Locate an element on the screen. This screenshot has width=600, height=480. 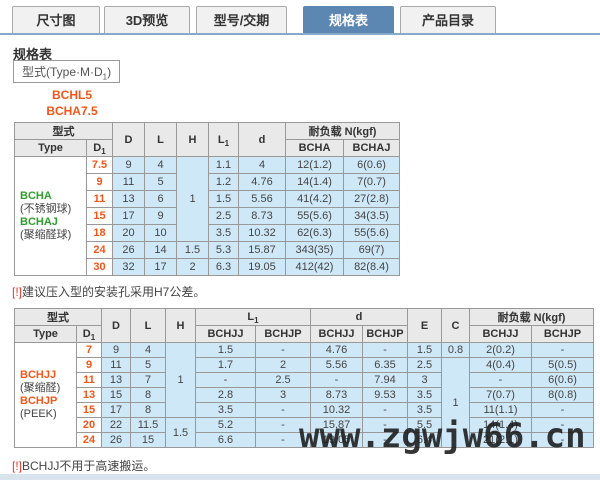
tab-dimension-drawing: 尺寸图 is located at coordinates (56, 19).